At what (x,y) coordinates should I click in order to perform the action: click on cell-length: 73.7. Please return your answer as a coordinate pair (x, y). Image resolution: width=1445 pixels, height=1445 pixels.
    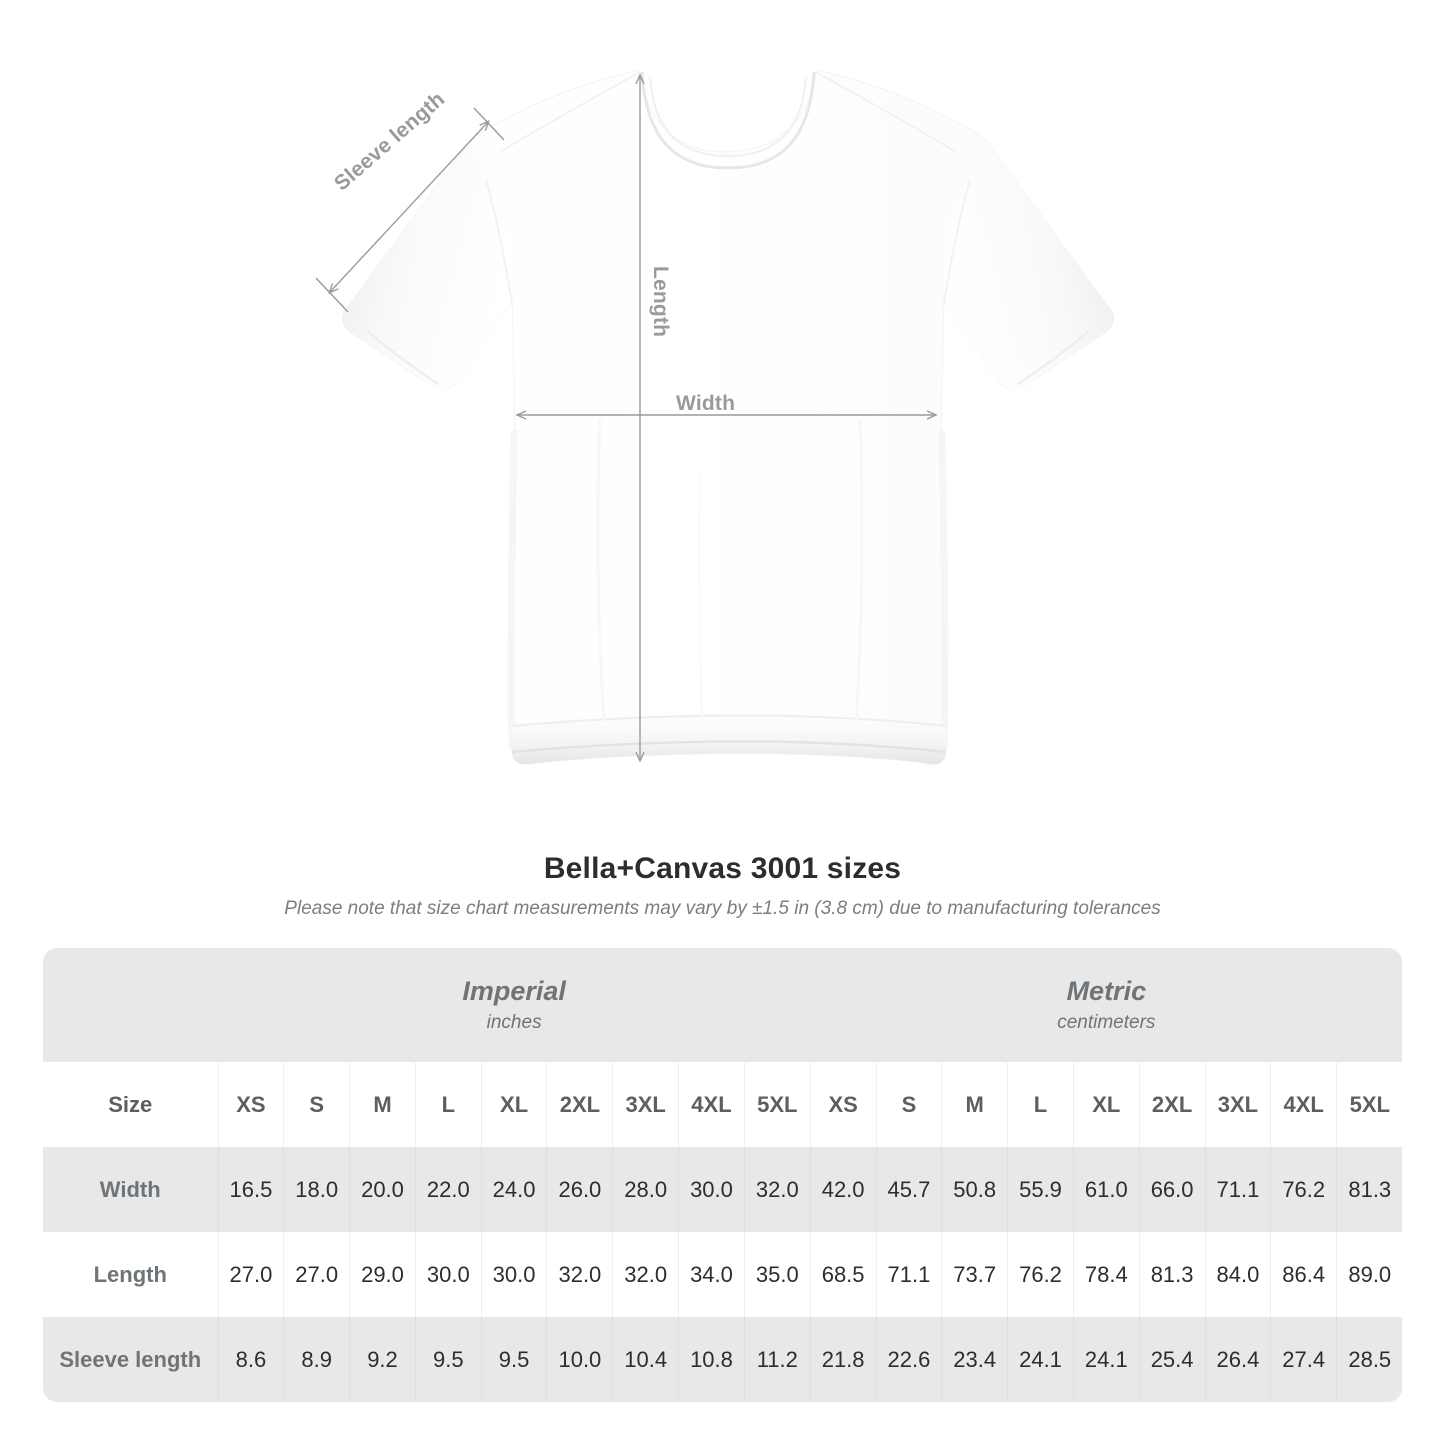
    Looking at the image, I should click on (974, 1274).